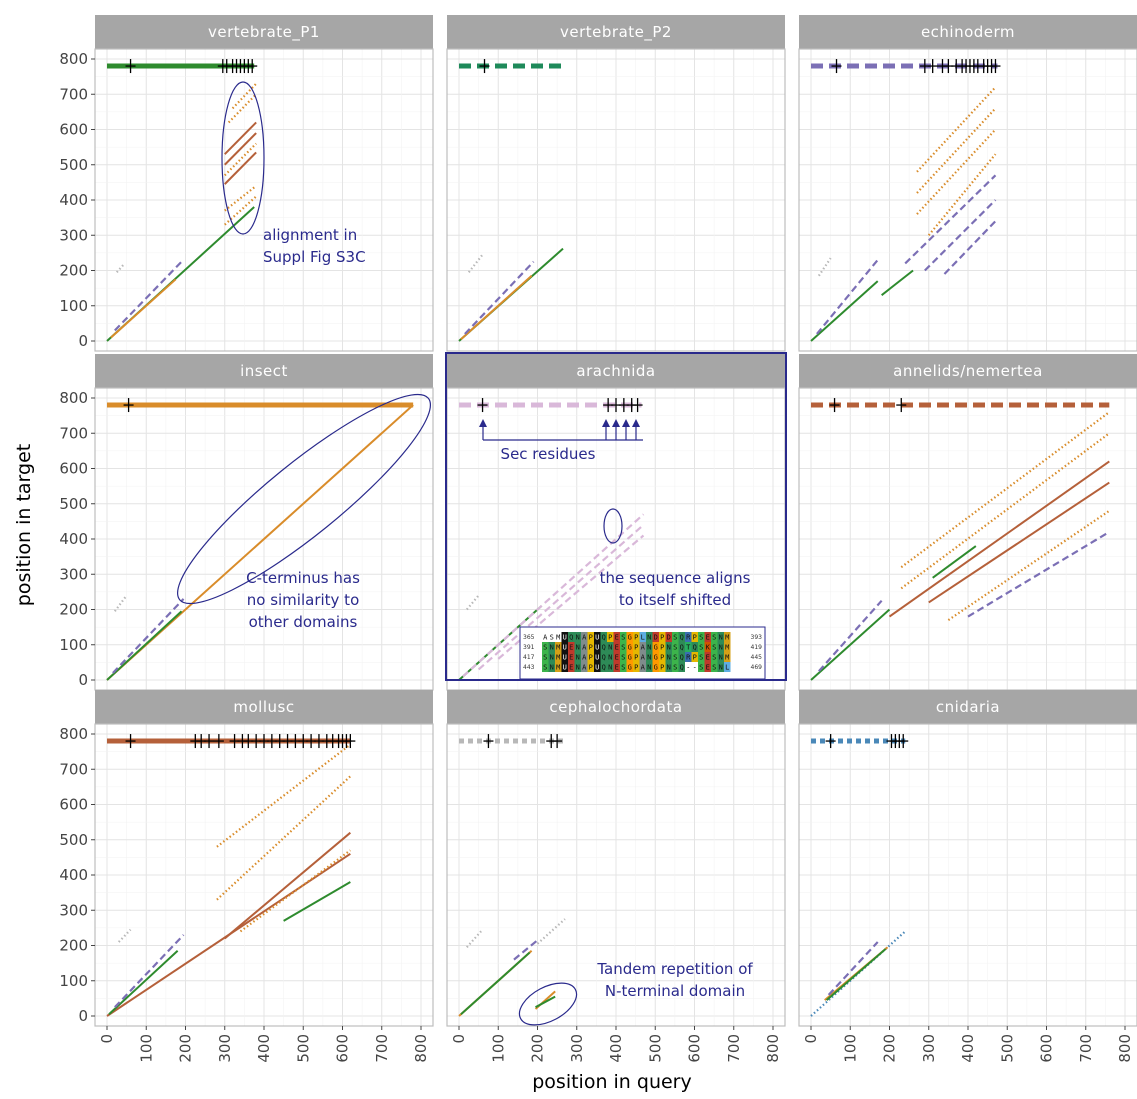 This screenshot has width=1137, height=1099. Describe the element at coordinates (616, 876) in the screenshot. I see `panel-cephalochordata: cephalochordata 0 100 200 300 400 500 600 700 800` at that location.